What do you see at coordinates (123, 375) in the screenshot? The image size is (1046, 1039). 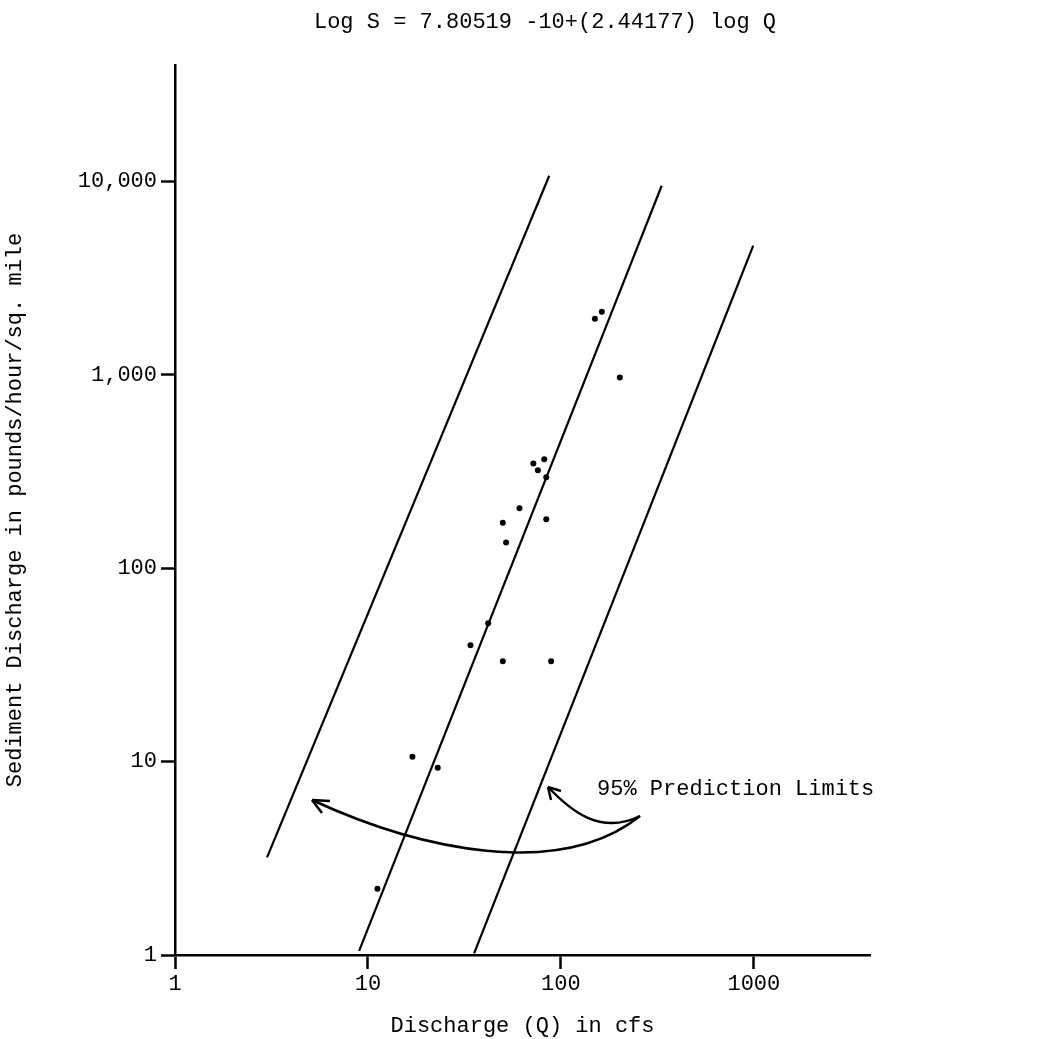 I see `y-tick-label: 1,000` at bounding box center [123, 375].